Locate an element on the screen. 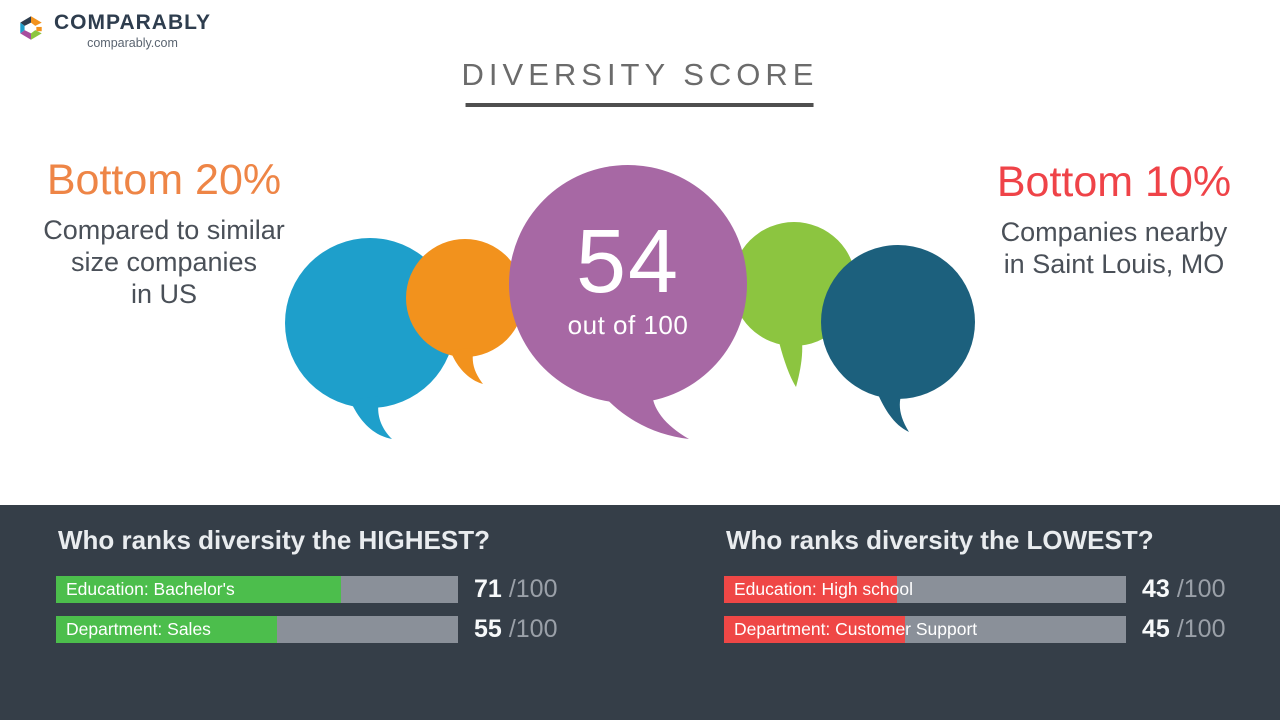 This screenshot has height=720, width=1280. bar-value: 45/100 is located at coordinates (1183, 629).